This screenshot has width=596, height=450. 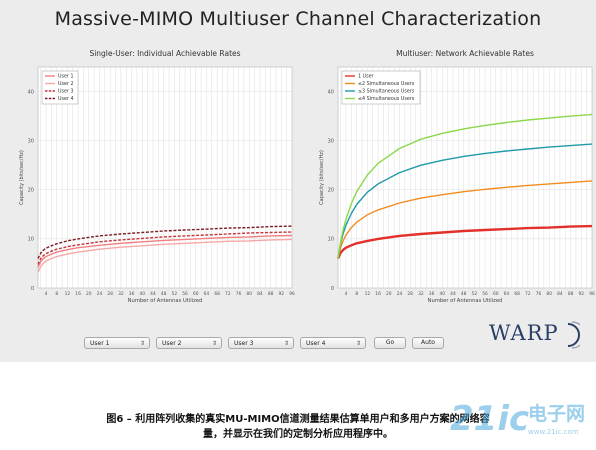 What do you see at coordinates (66, 77) in the screenshot?
I see `legend-label-1: User 1` at bounding box center [66, 77].